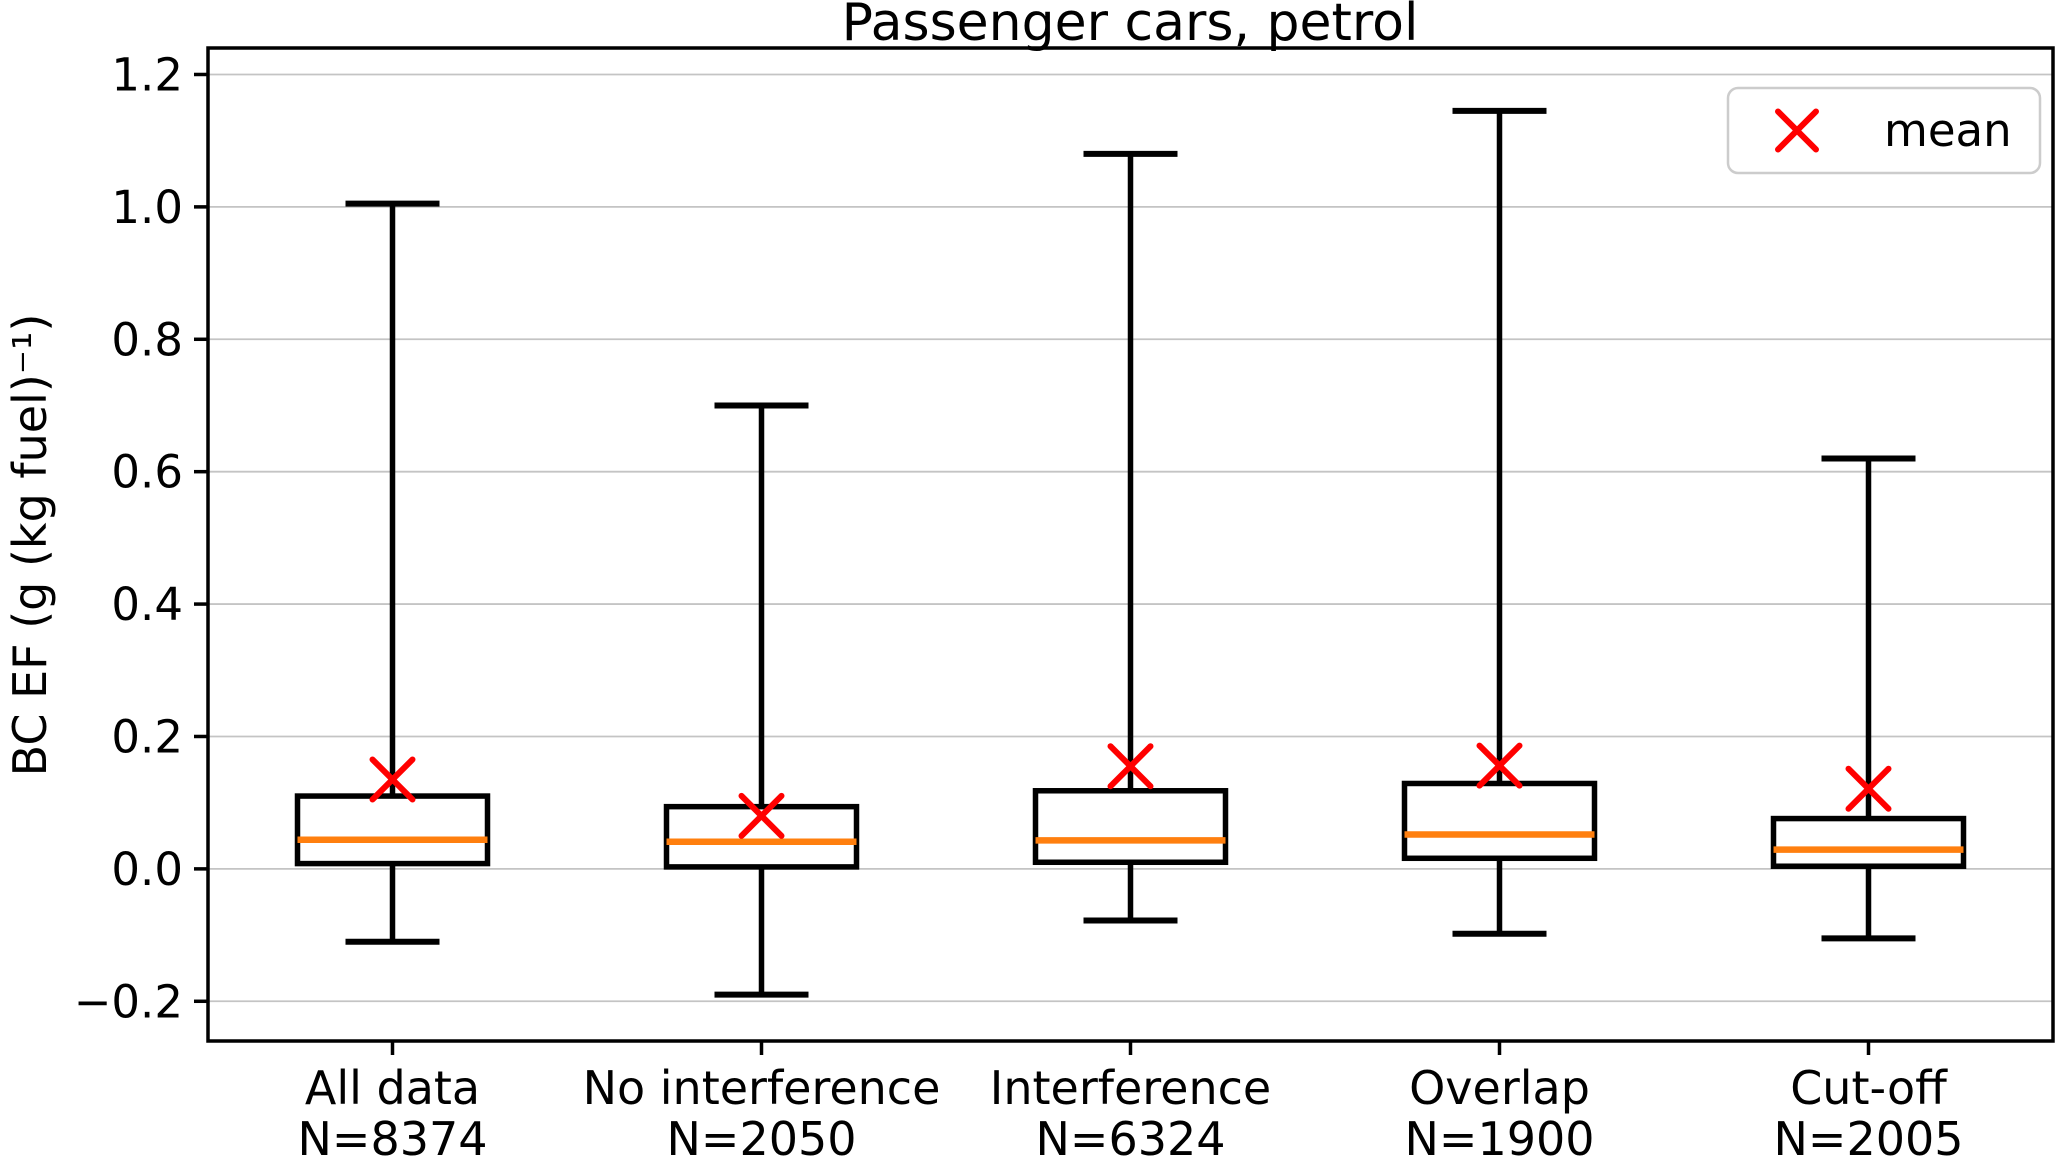 This screenshot has height=1159, width=2067. Describe the element at coordinates (1948, 130) in the screenshot. I see `legend-label: mean` at that location.